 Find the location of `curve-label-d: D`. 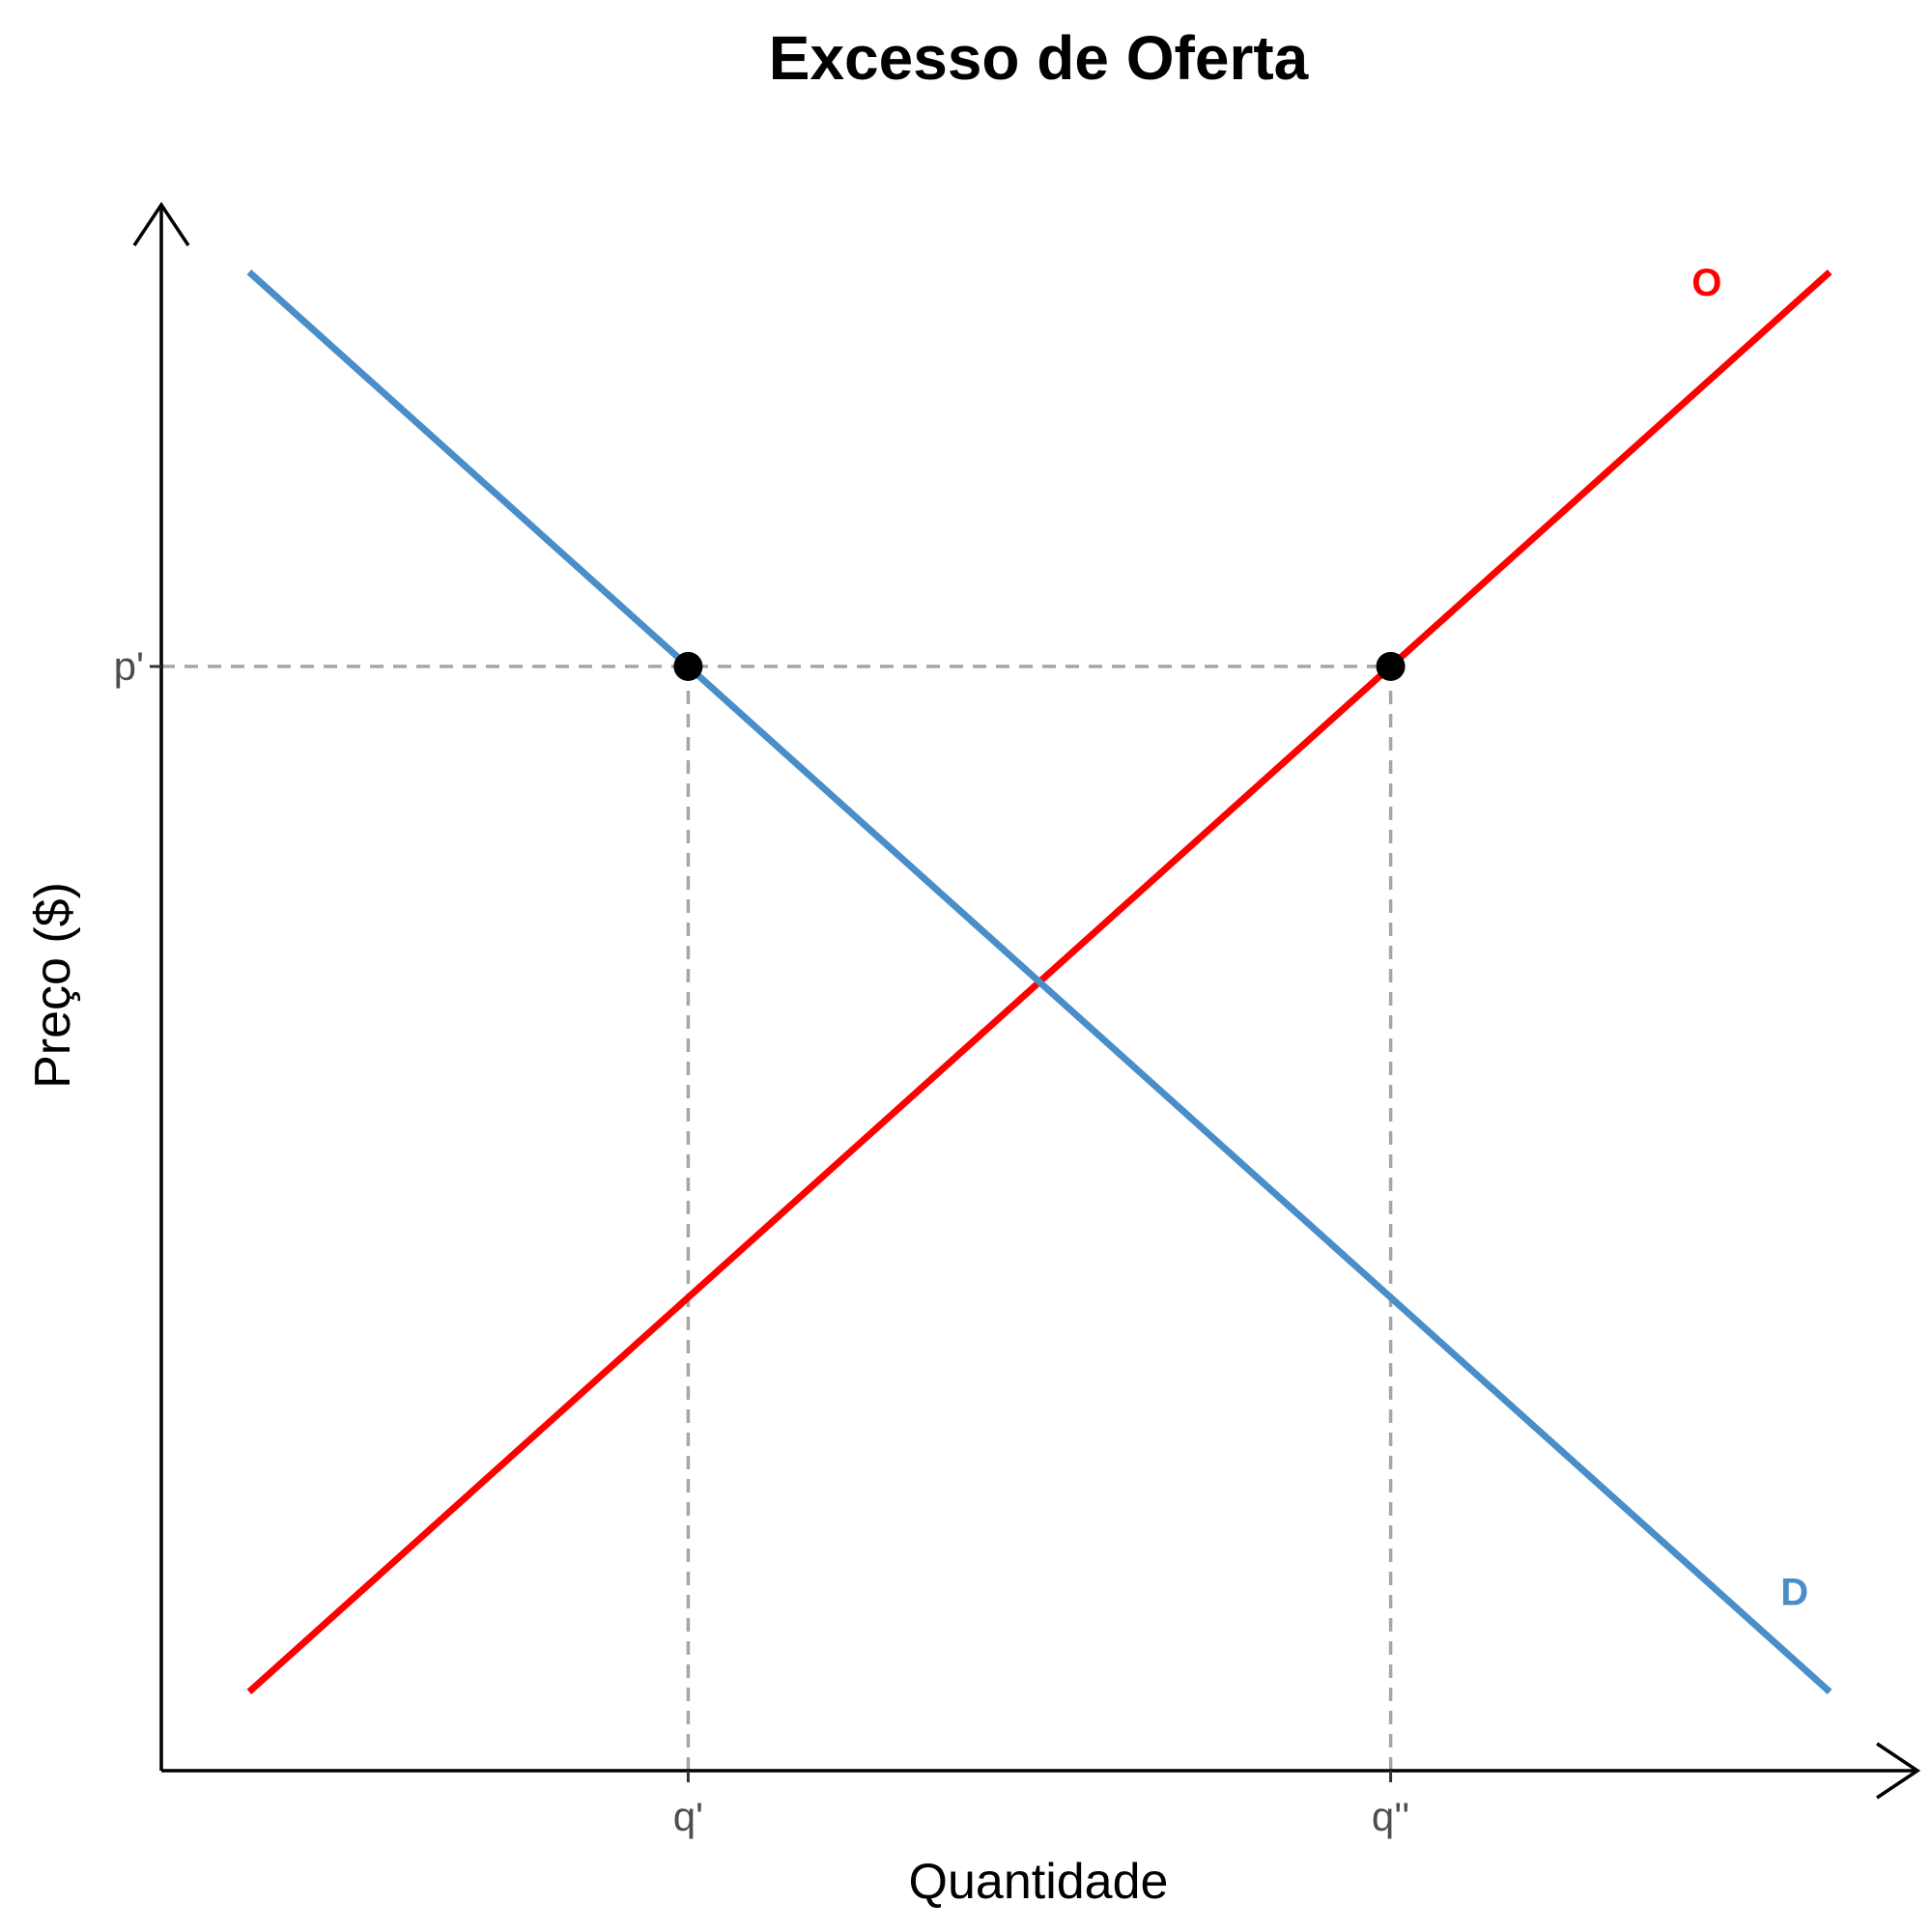

curve-label-d: D is located at coordinates (1794, 1593).